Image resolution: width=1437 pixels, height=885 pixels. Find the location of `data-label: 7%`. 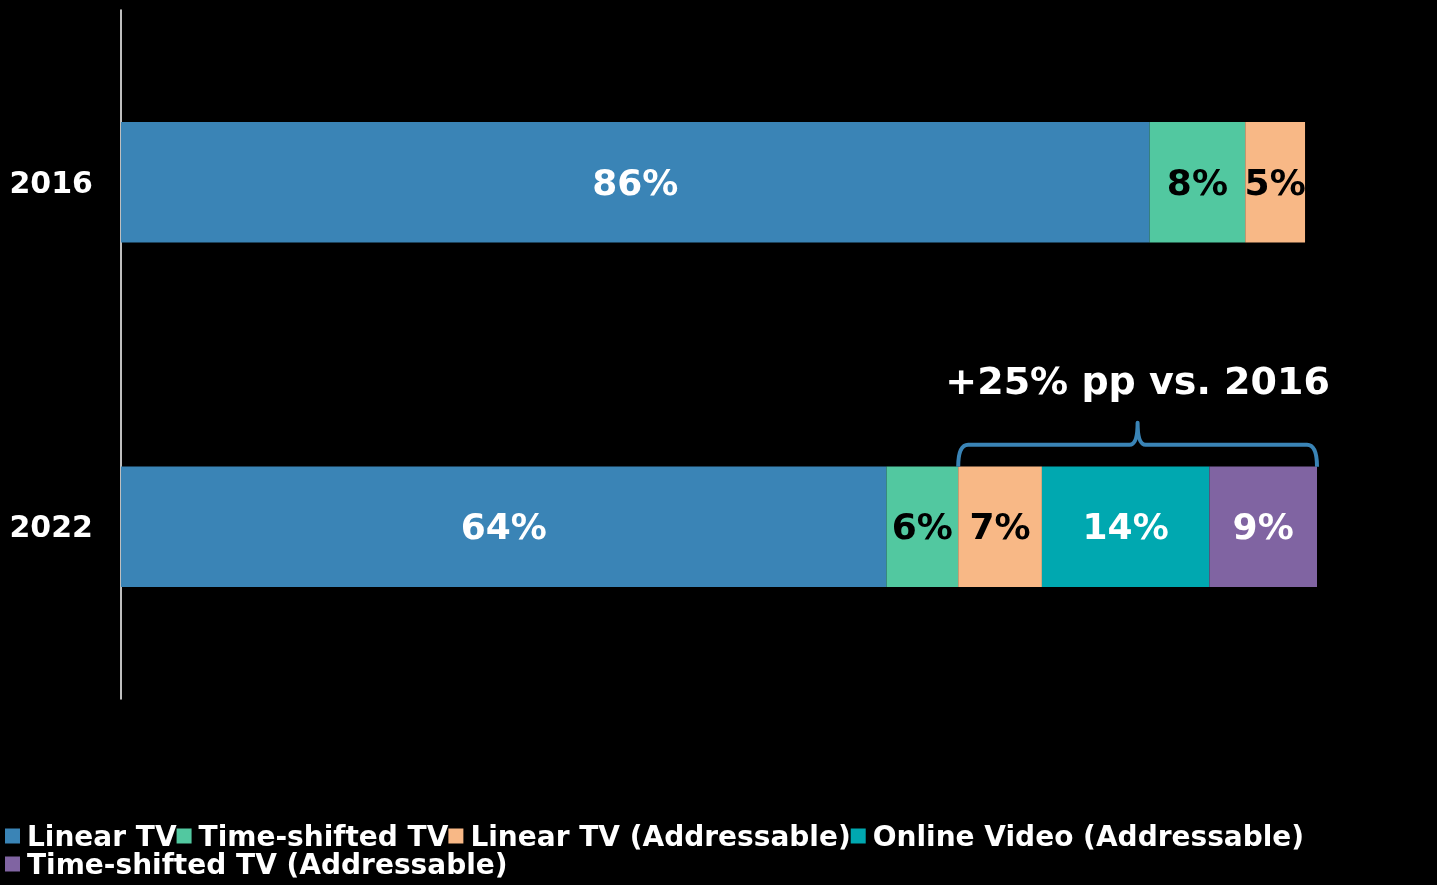

data-label: 7% is located at coordinates (1000, 527).